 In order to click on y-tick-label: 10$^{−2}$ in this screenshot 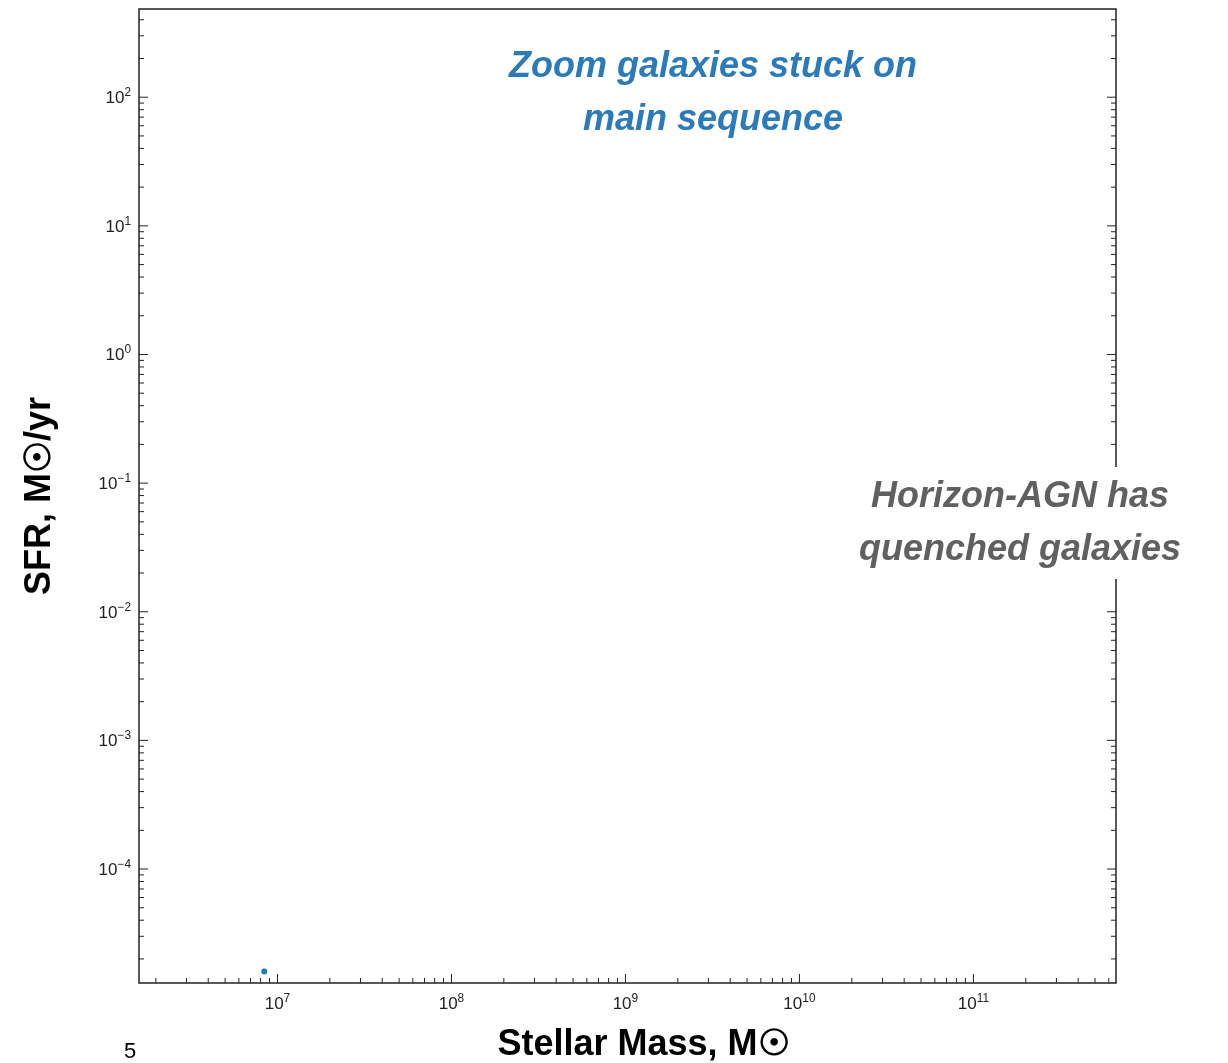, I will do `click(115, 610)`.